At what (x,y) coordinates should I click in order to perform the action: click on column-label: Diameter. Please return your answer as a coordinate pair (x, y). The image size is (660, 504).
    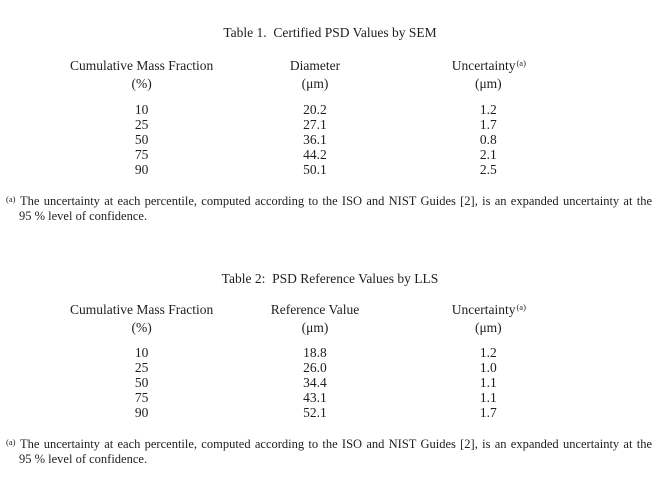
    Looking at the image, I should click on (315, 65).